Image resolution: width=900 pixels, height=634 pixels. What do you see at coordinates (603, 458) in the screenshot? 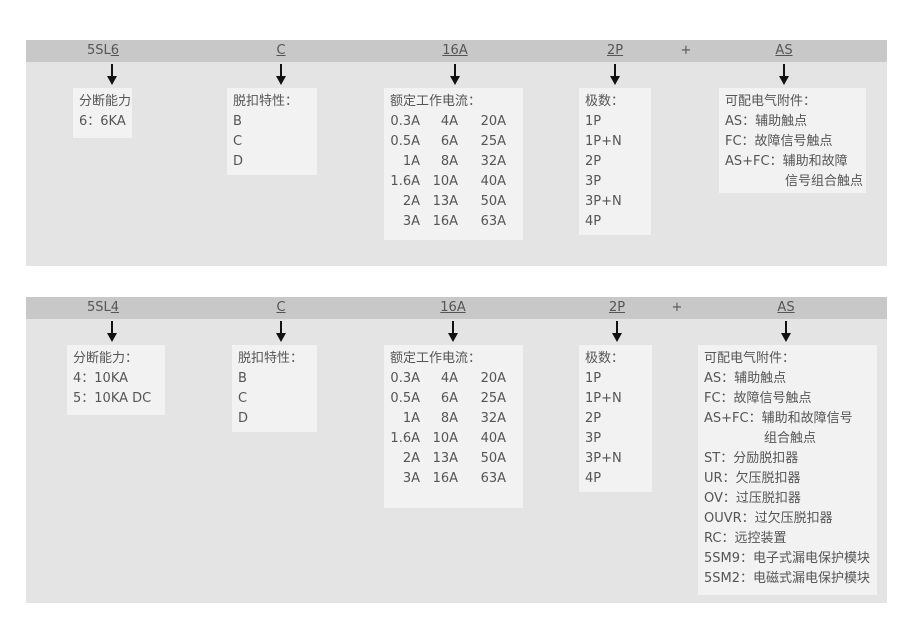
I see `poles-item: 3P+N` at bounding box center [603, 458].